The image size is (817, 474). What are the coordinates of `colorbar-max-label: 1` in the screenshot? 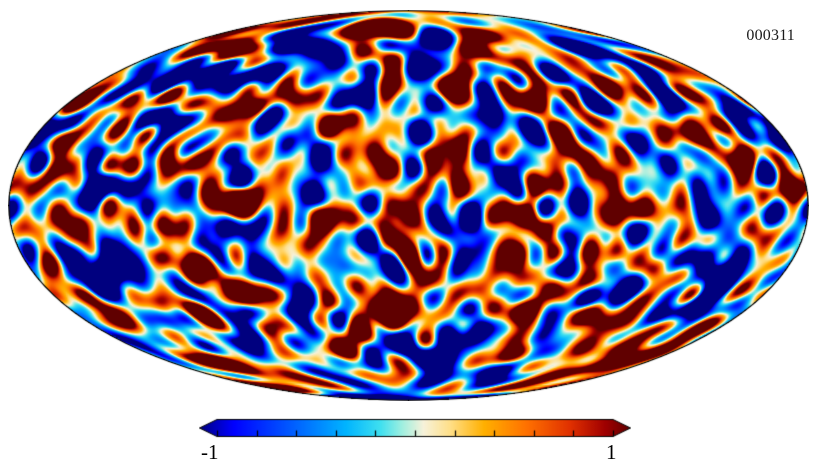 It's located at (611, 452).